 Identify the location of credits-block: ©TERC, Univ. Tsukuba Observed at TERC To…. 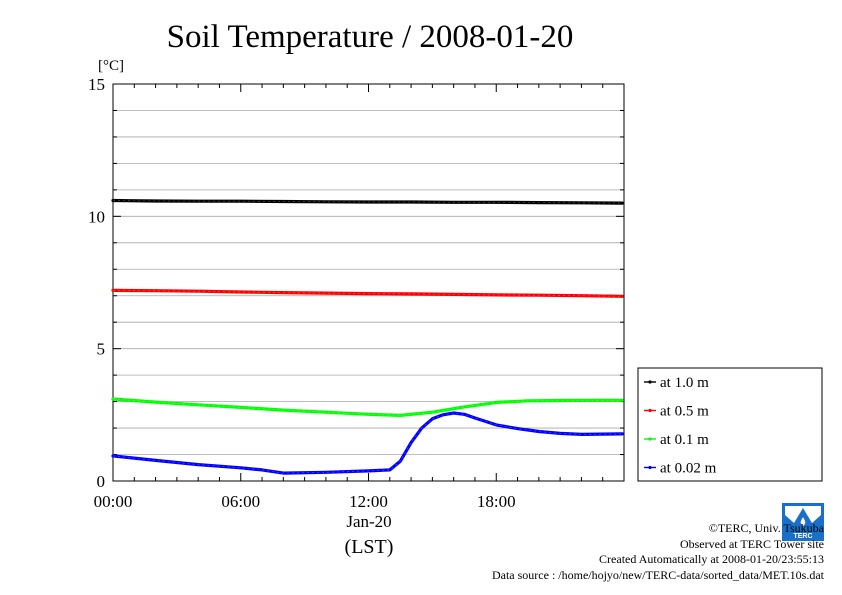
(658, 552).